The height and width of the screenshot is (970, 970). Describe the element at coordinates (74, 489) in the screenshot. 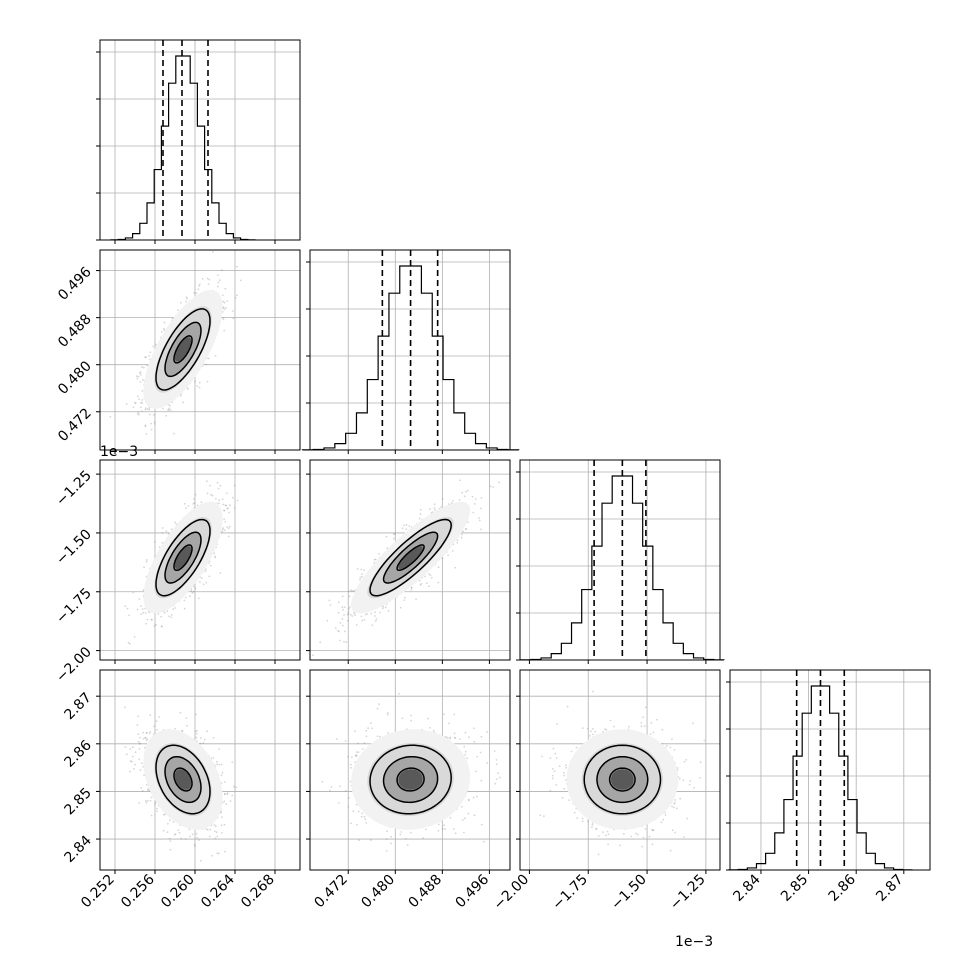

I see `y-tick-label: −1.25` at that location.